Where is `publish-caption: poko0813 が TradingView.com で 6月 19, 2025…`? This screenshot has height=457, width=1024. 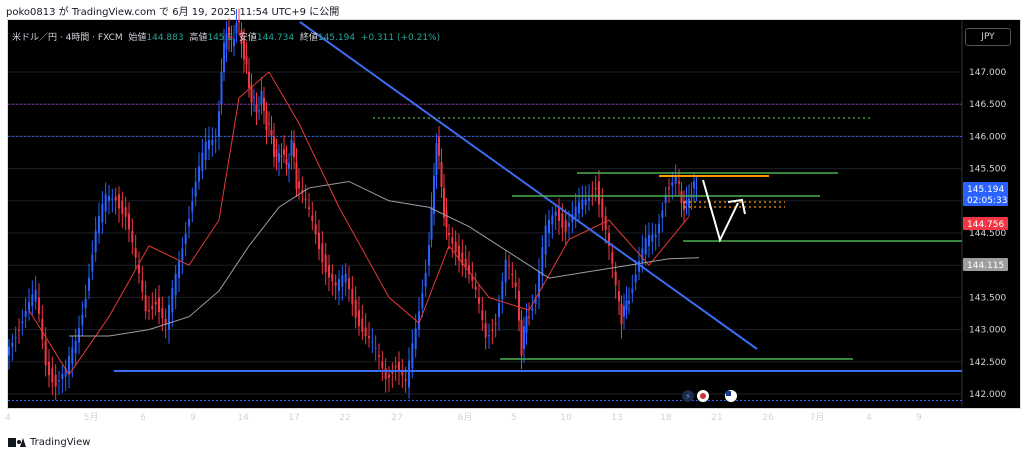 publish-caption: poko0813 が TradingView.com で 6月 19, 2025… is located at coordinates (173, 12).